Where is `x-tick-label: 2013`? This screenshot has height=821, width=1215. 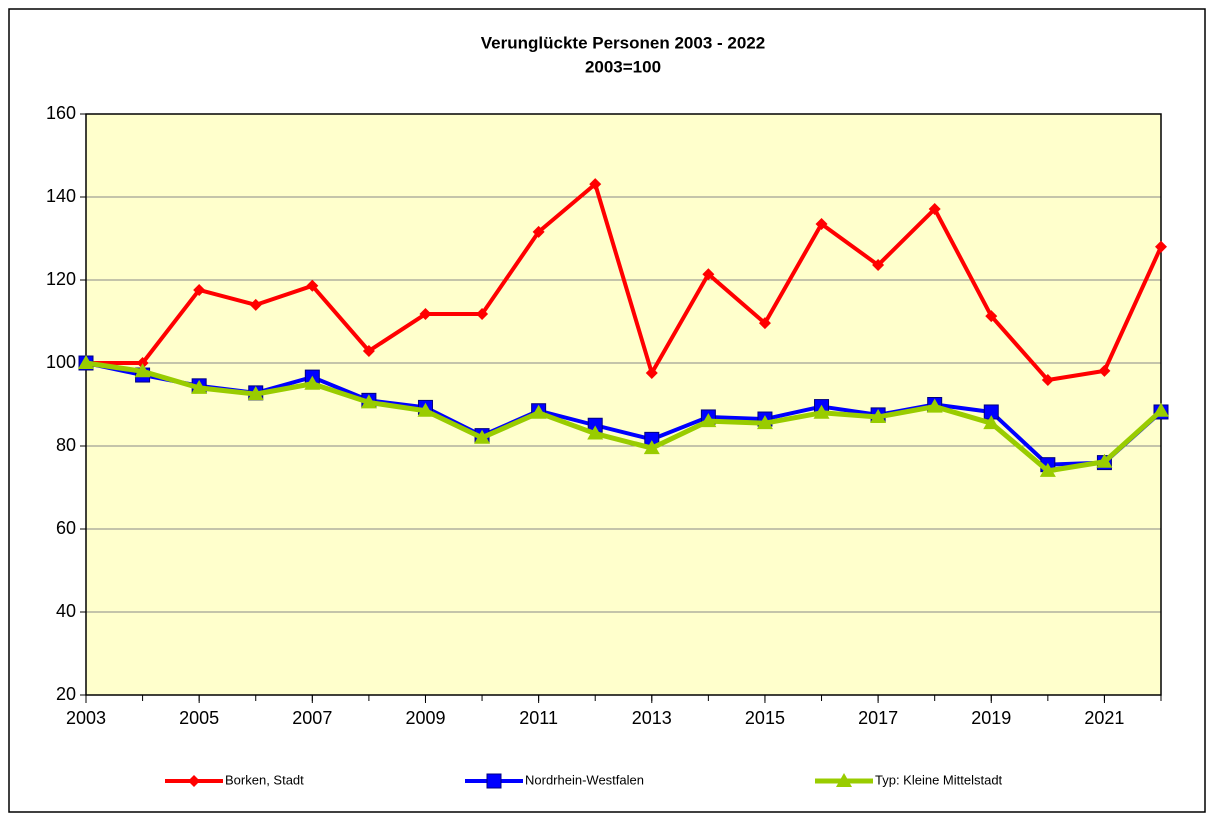
x-tick-label: 2013 is located at coordinates (652, 718).